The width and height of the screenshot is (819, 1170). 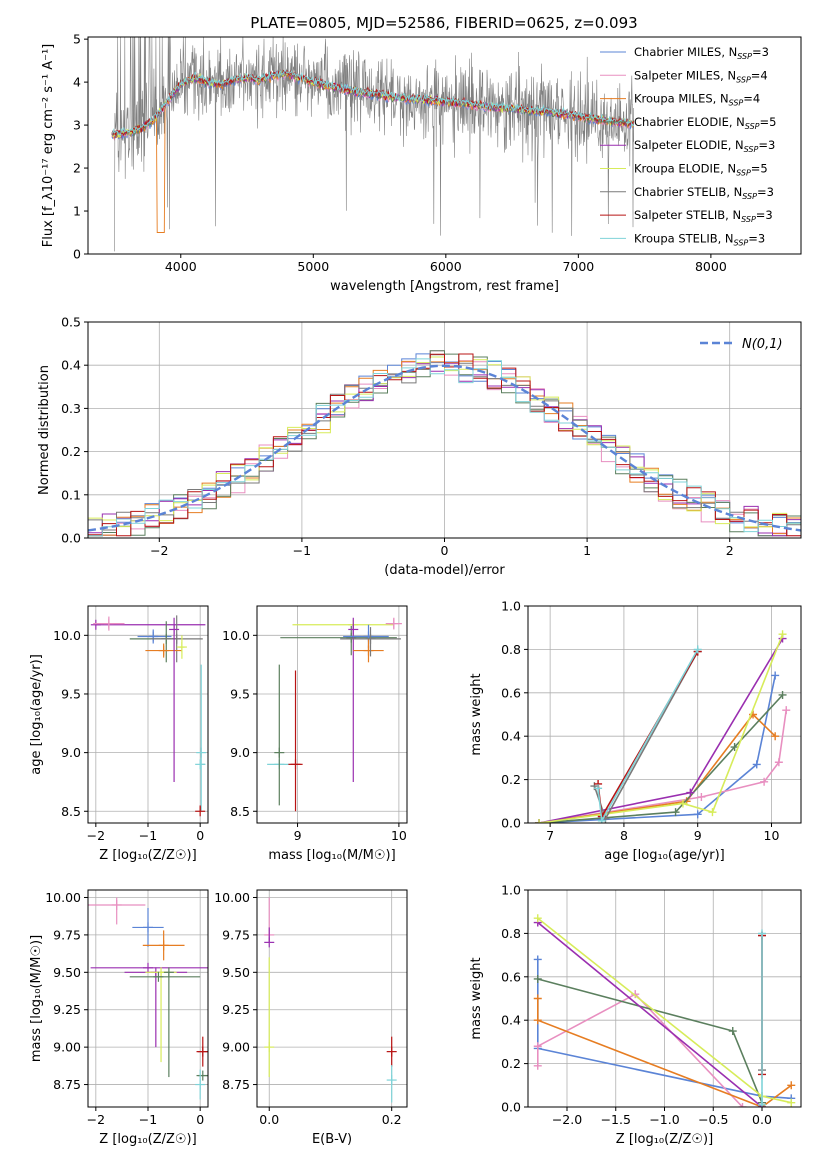 I want to click on x-tick-label: 7000, so click(x=578, y=266).